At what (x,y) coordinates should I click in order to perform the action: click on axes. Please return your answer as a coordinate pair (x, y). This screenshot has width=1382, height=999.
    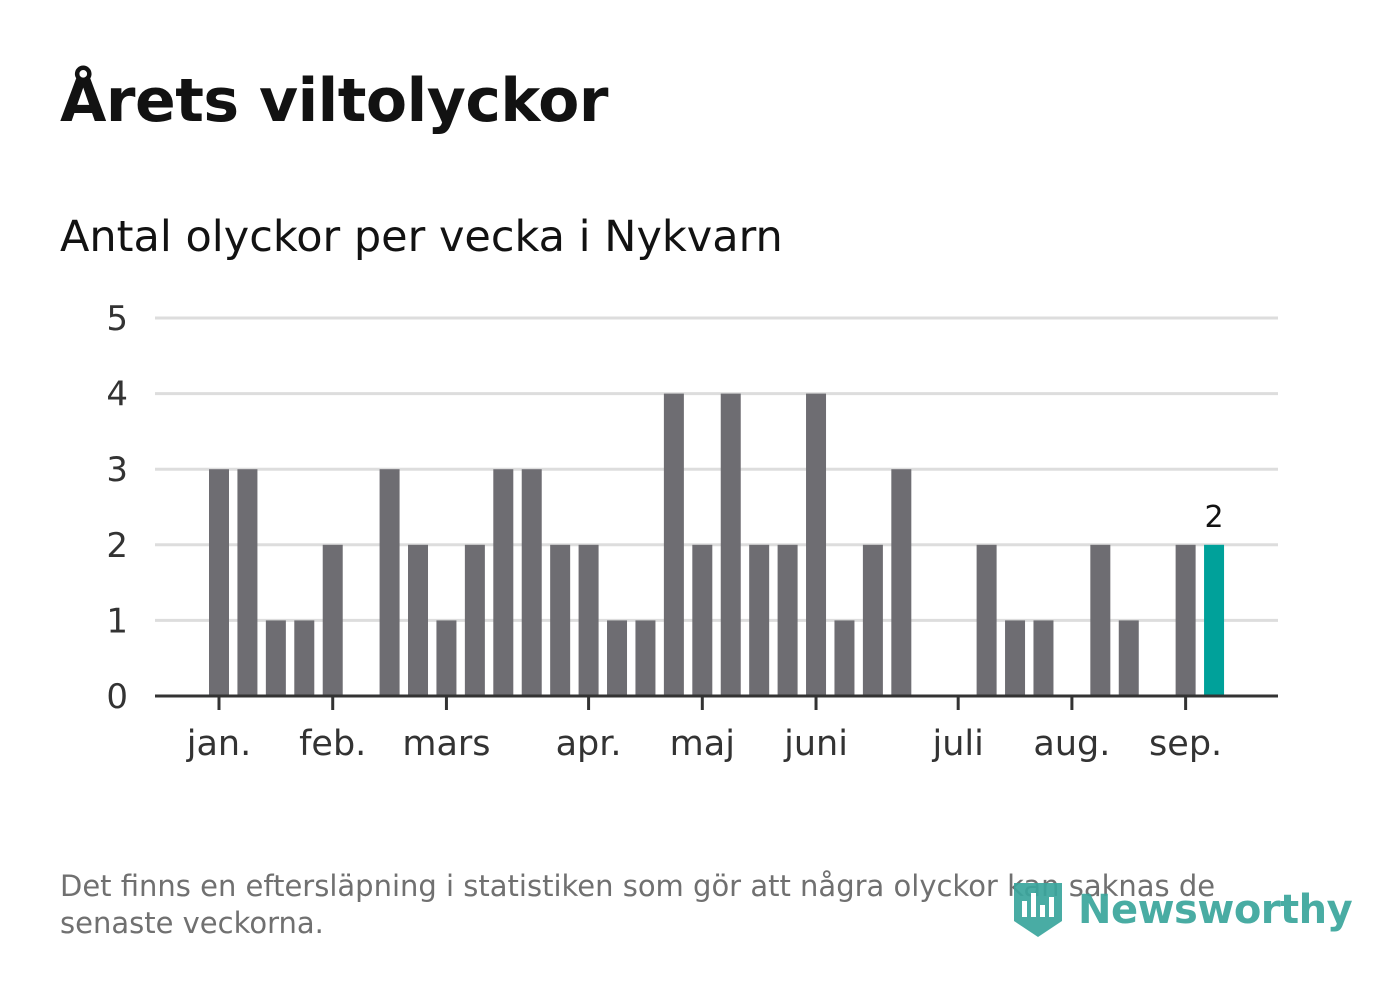
    Looking at the image, I should click on (716, 702).